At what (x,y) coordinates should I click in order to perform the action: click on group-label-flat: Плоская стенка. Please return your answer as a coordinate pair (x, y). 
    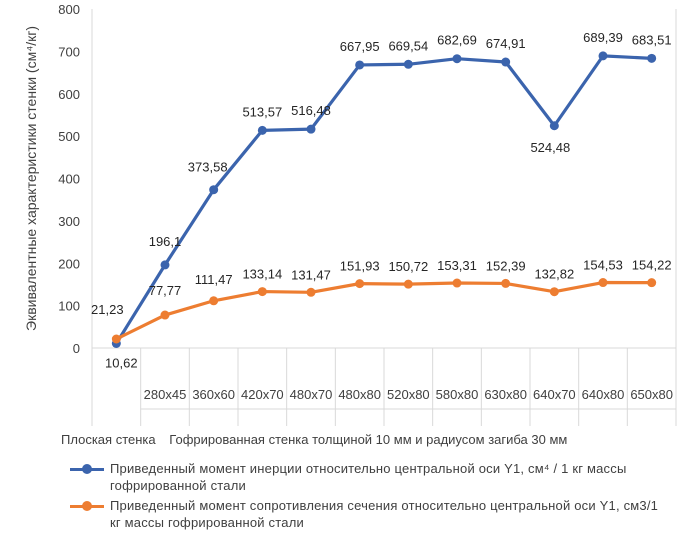
    Looking at the image, I should click on (108, 439).